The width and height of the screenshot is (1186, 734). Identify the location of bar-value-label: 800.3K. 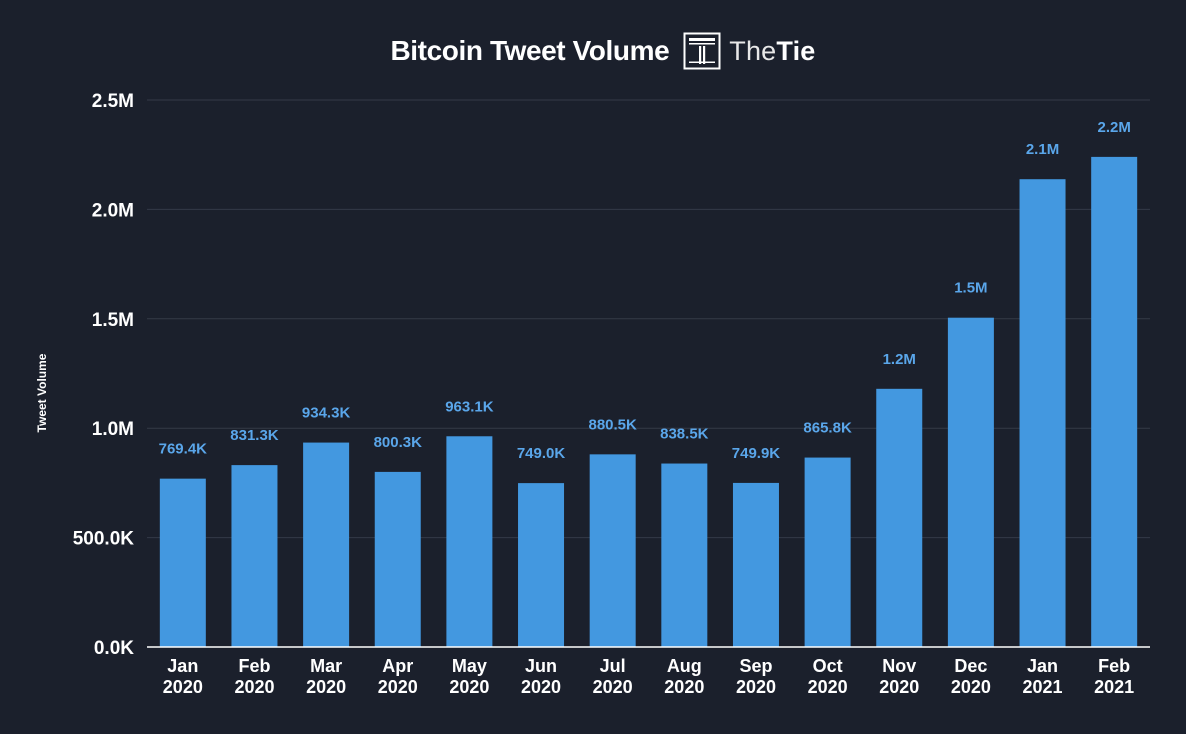
(398, 442).